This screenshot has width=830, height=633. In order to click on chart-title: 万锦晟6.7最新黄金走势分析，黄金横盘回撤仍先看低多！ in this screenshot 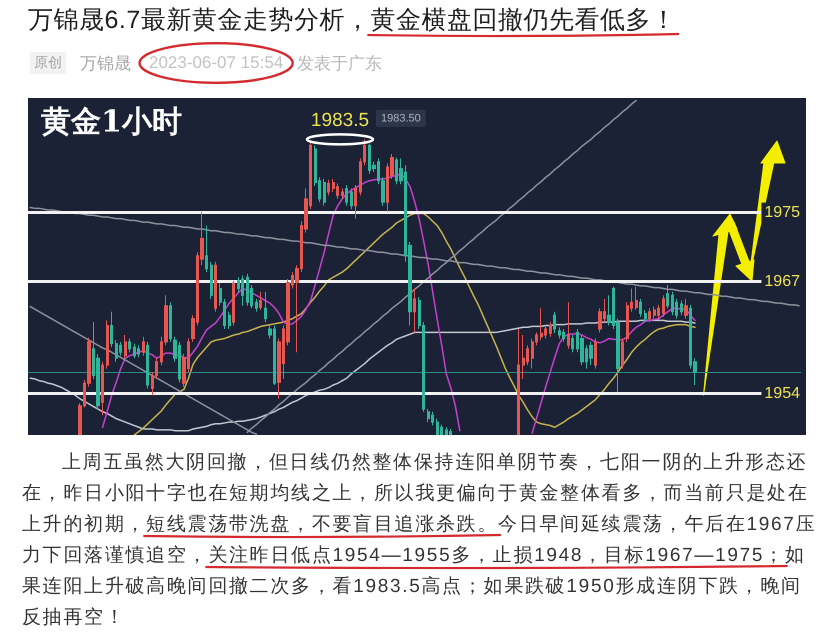, I will do `click(352, 20)`.